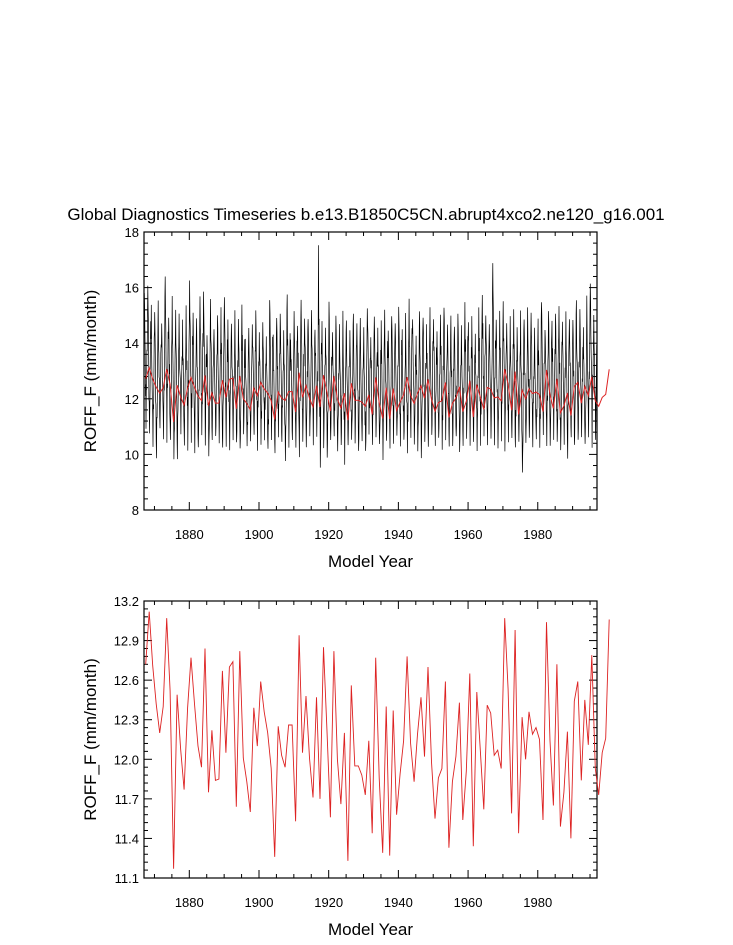 This screenshot has height=945, width=733. Describe the element at coordinates (135, 510) in the screenshot. I see `y-tick-label: 8` at that location.